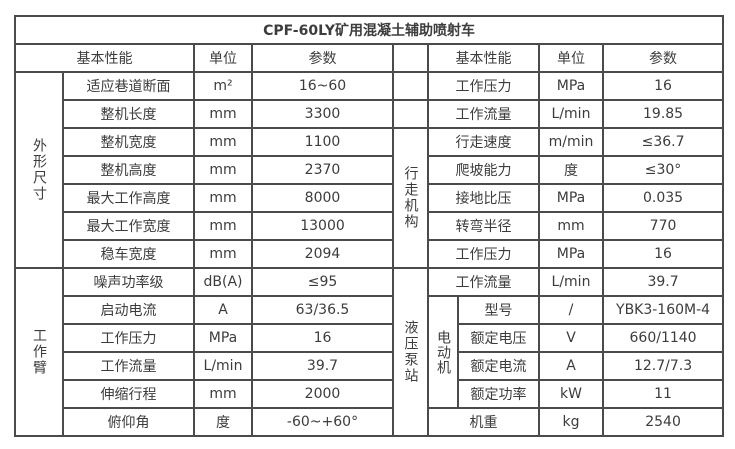  I want to click on header-empty-cell, so click(410, 58).